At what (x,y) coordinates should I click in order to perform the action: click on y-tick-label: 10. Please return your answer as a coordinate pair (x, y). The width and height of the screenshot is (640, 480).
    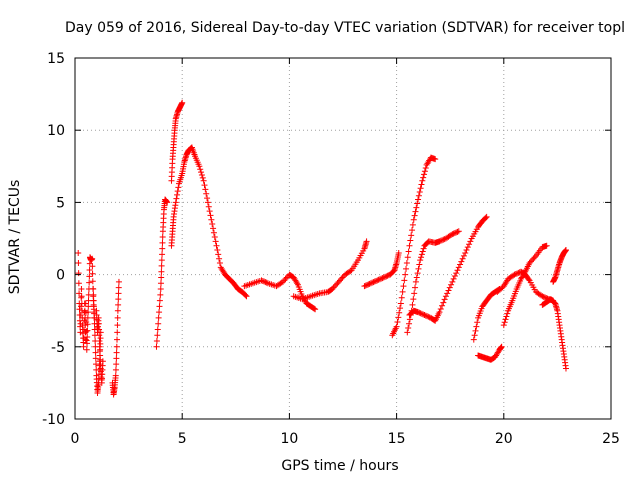
    Looking at the image, I should click on (56, 131).